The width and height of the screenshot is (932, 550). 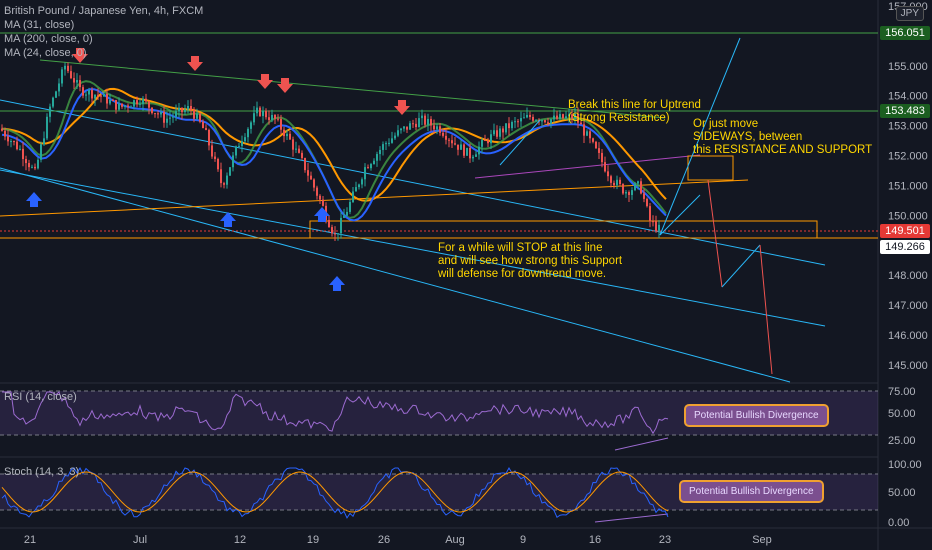 I want to click on stoch-d-line, so click(x=335, y=492).